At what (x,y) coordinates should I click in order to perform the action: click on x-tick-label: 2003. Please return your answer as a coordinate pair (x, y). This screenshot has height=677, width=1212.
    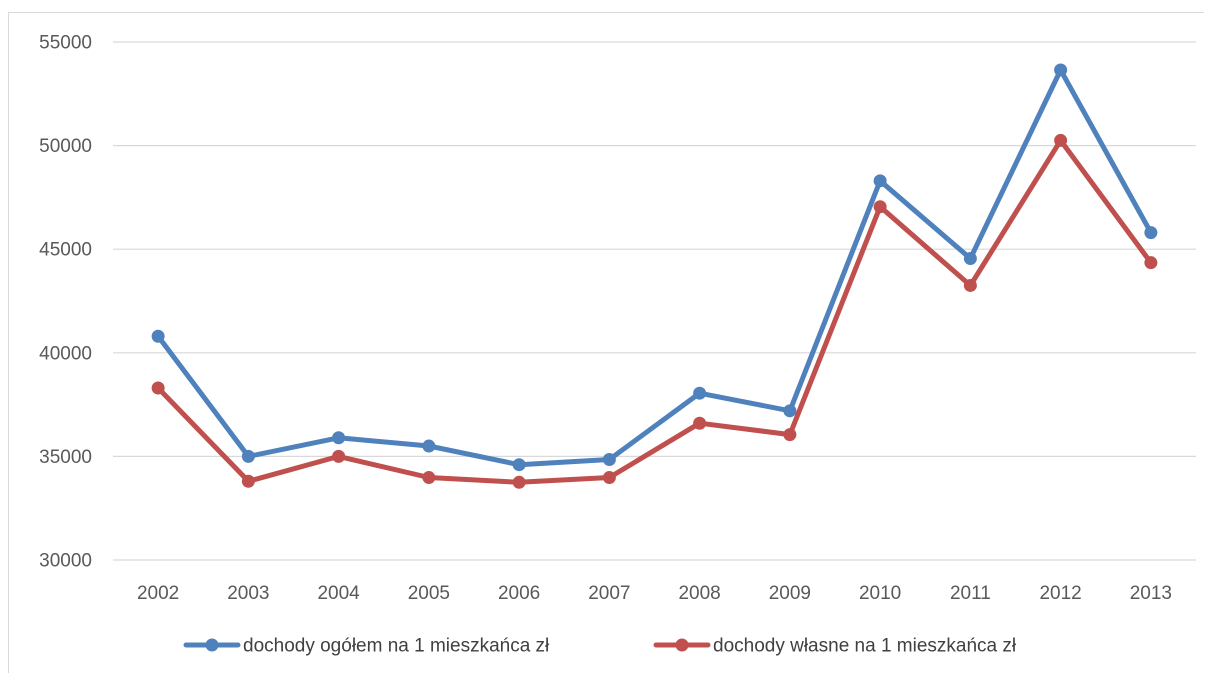
    Looking at the image, I should click on (248, 593).